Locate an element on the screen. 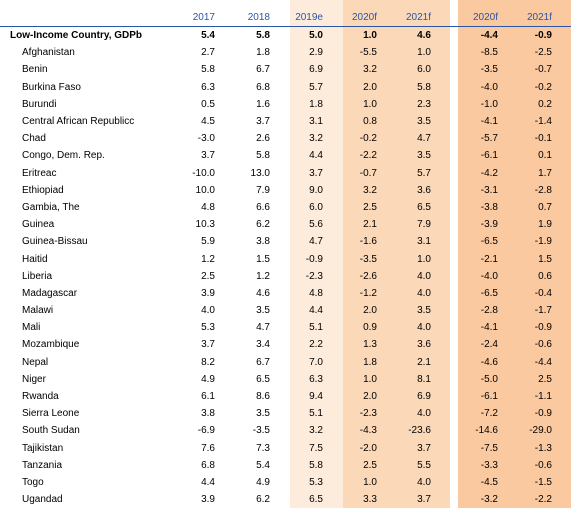 This screenshot has width=571, height=508. value-cell: -5.7 is located at coordinates (489, 138).